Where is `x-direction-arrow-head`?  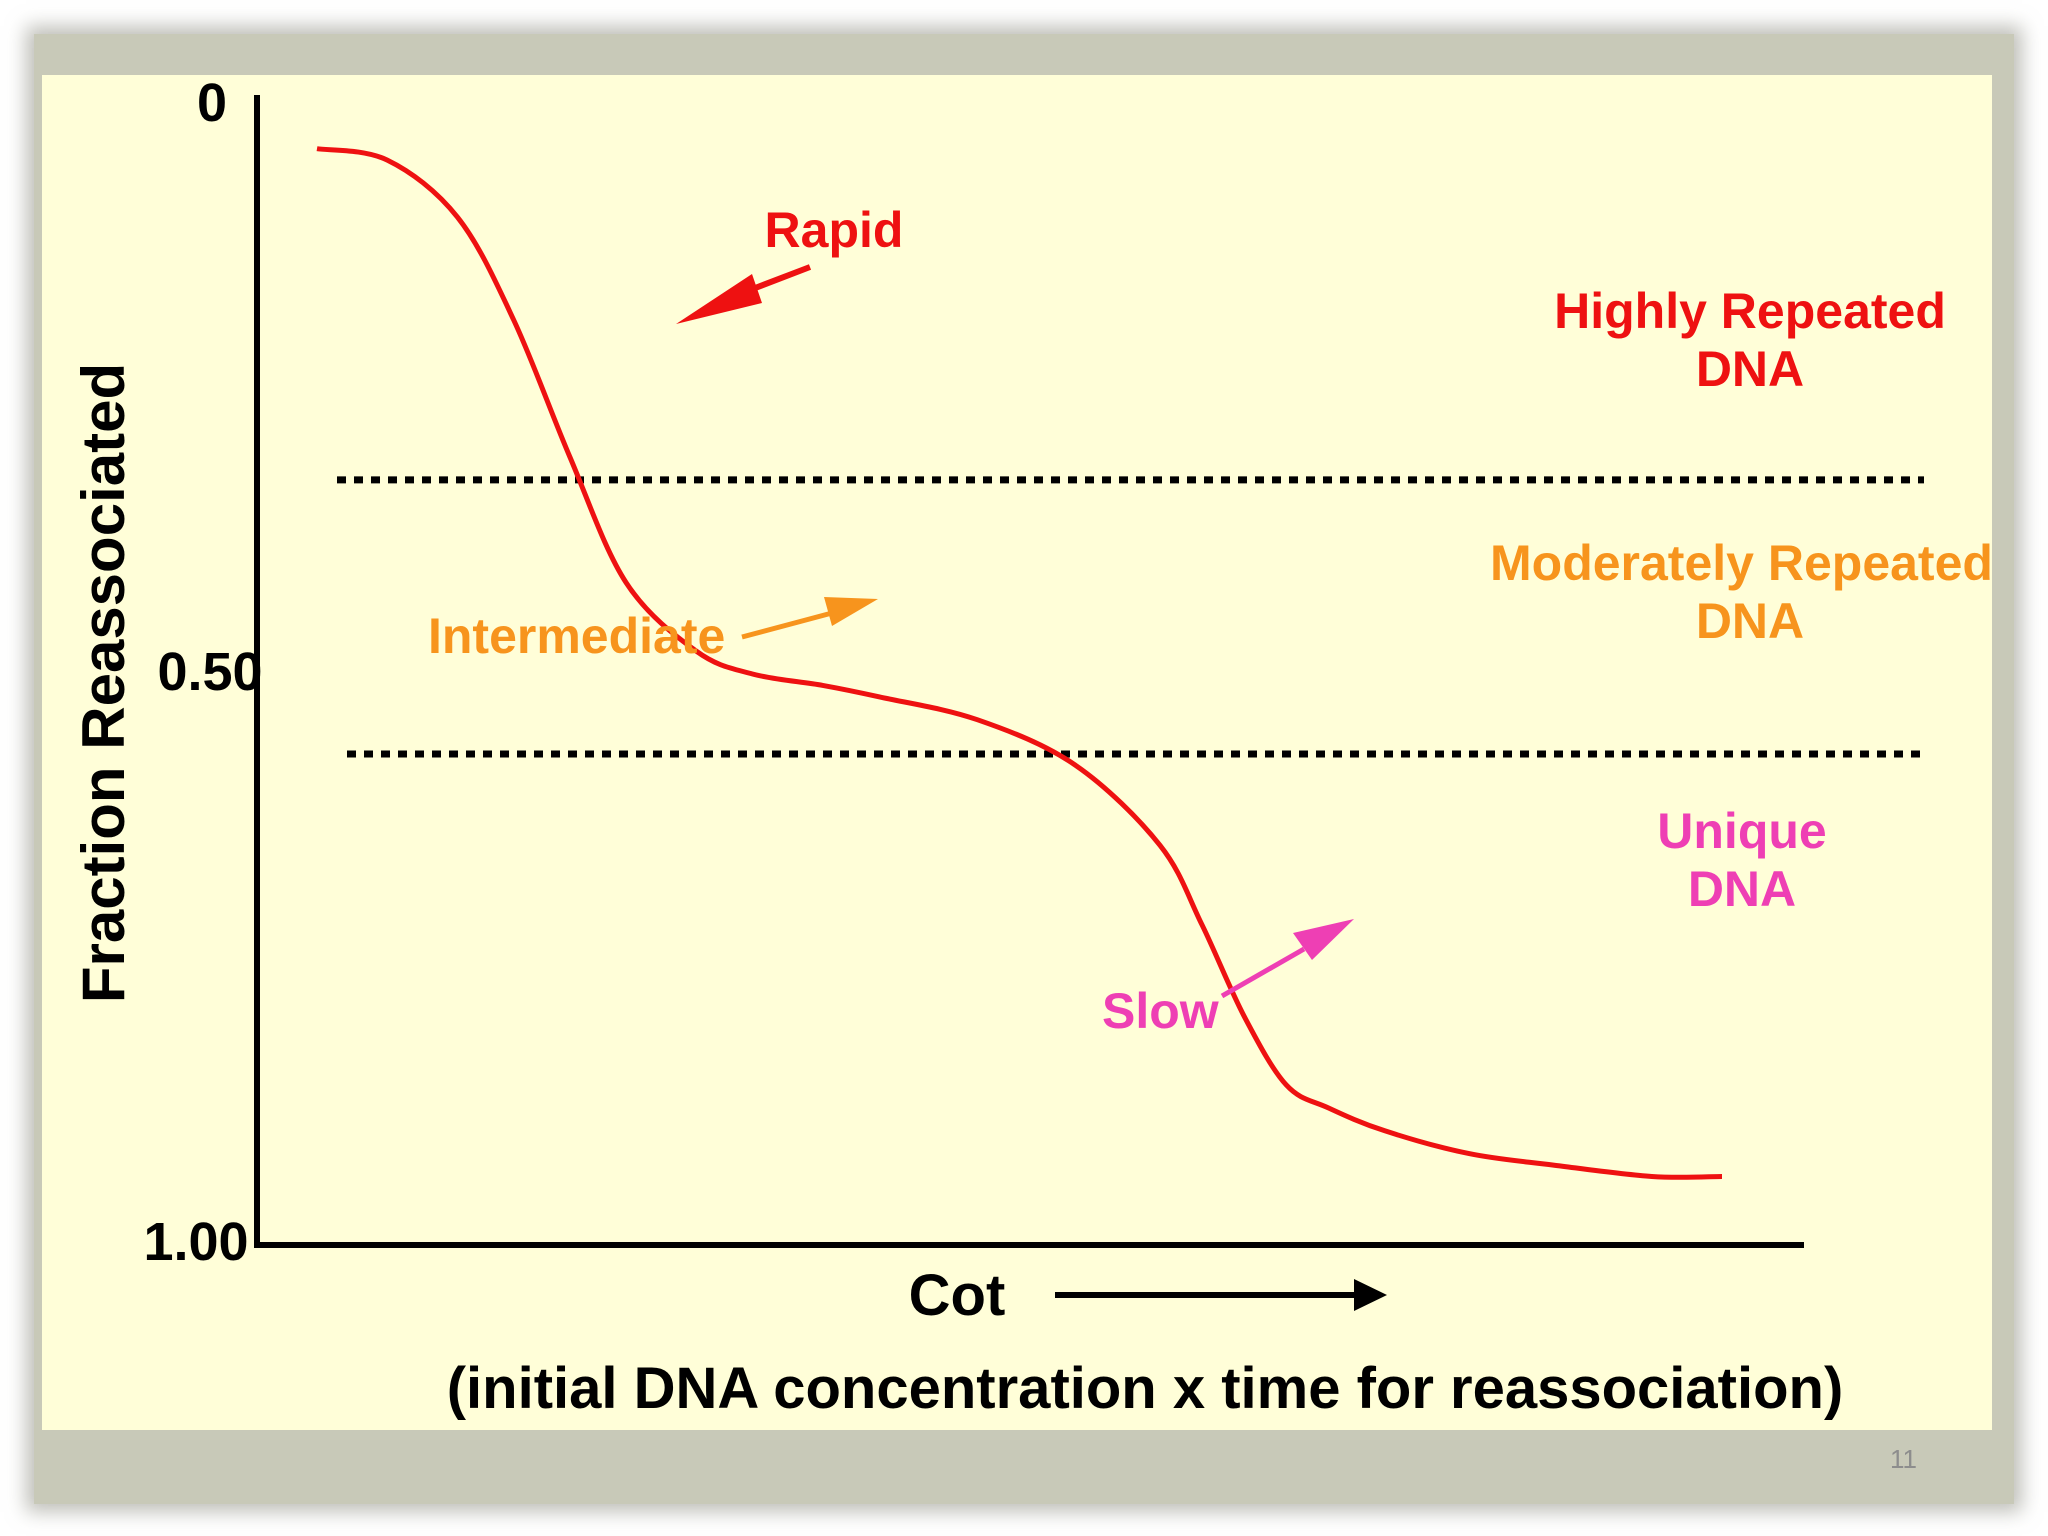 x-direction-arrow-head is located at coordinates (1370, 1295).